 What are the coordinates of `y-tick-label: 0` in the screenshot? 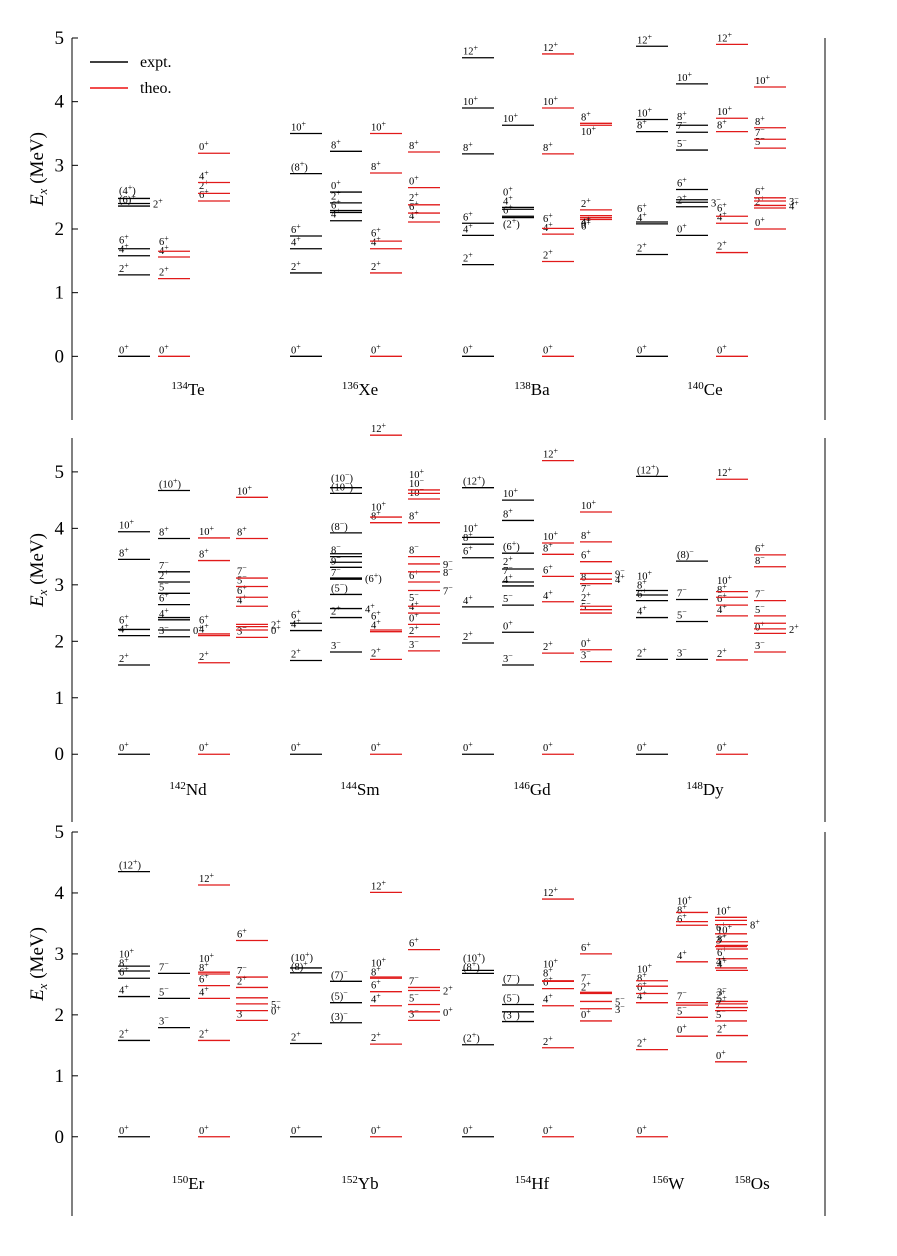 It's located at (60, 754).